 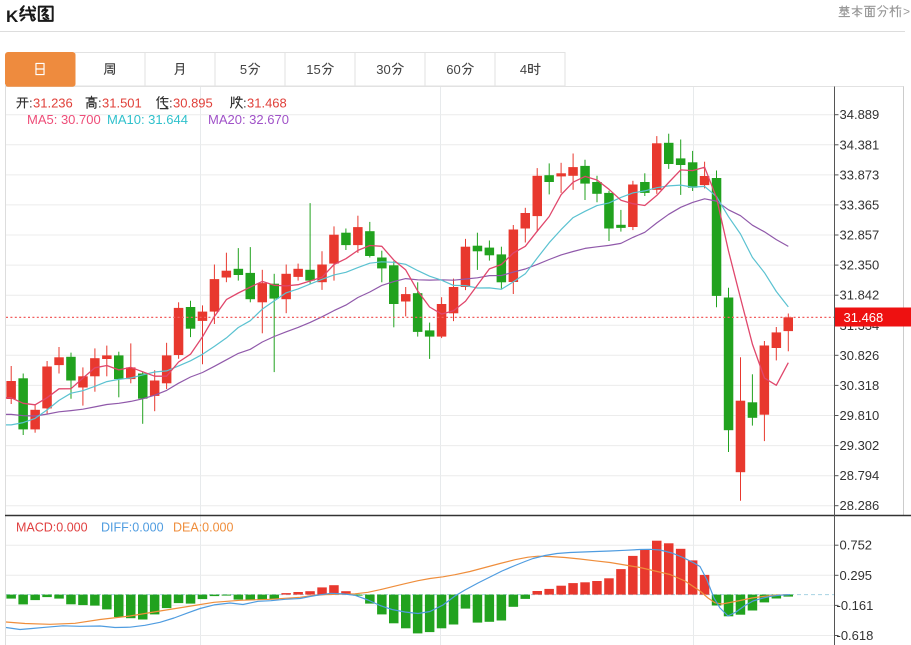 I want to click on svg-text: 0.295, so click(x=856, y=575).